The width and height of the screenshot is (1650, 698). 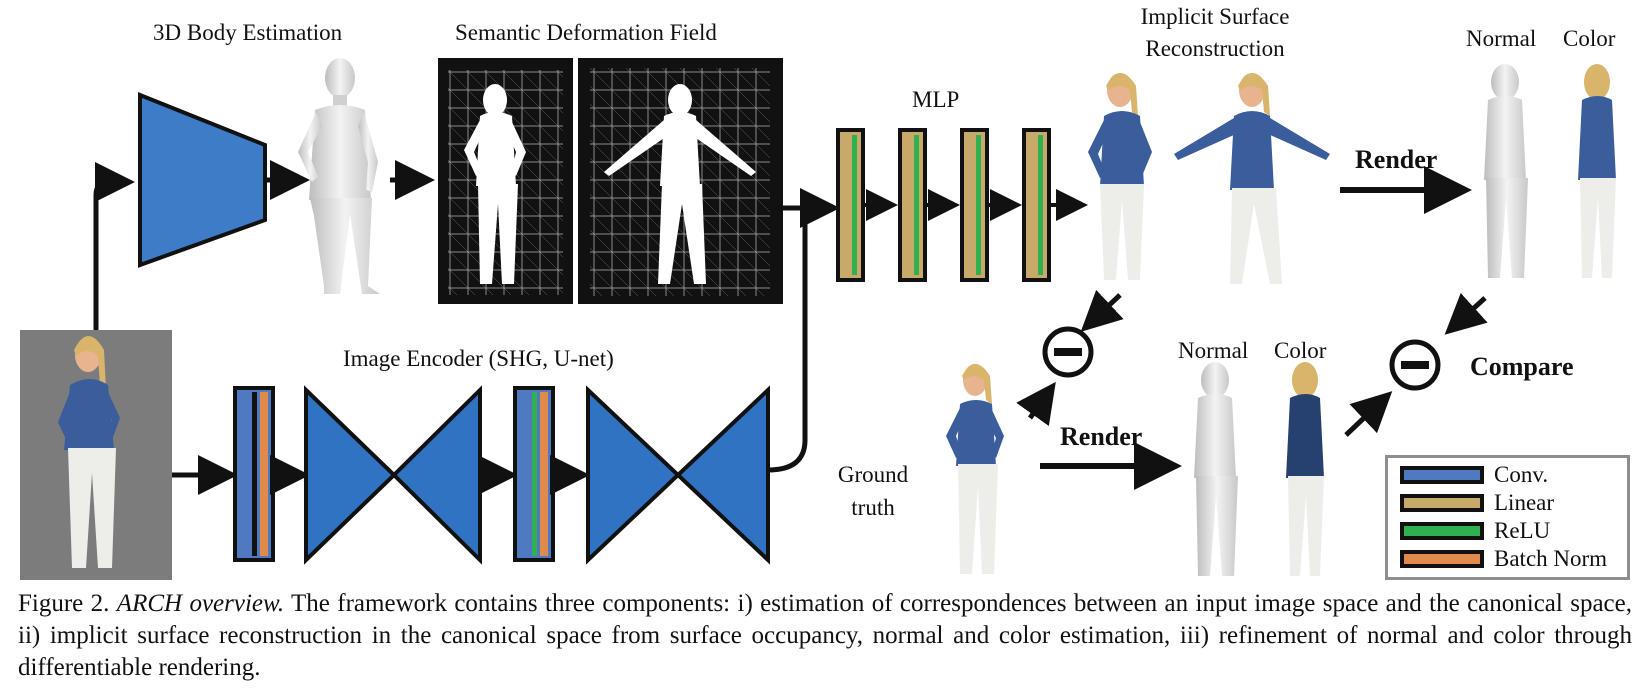 I want to click on reconstruction-canonical, so click(x=1252, y=178).